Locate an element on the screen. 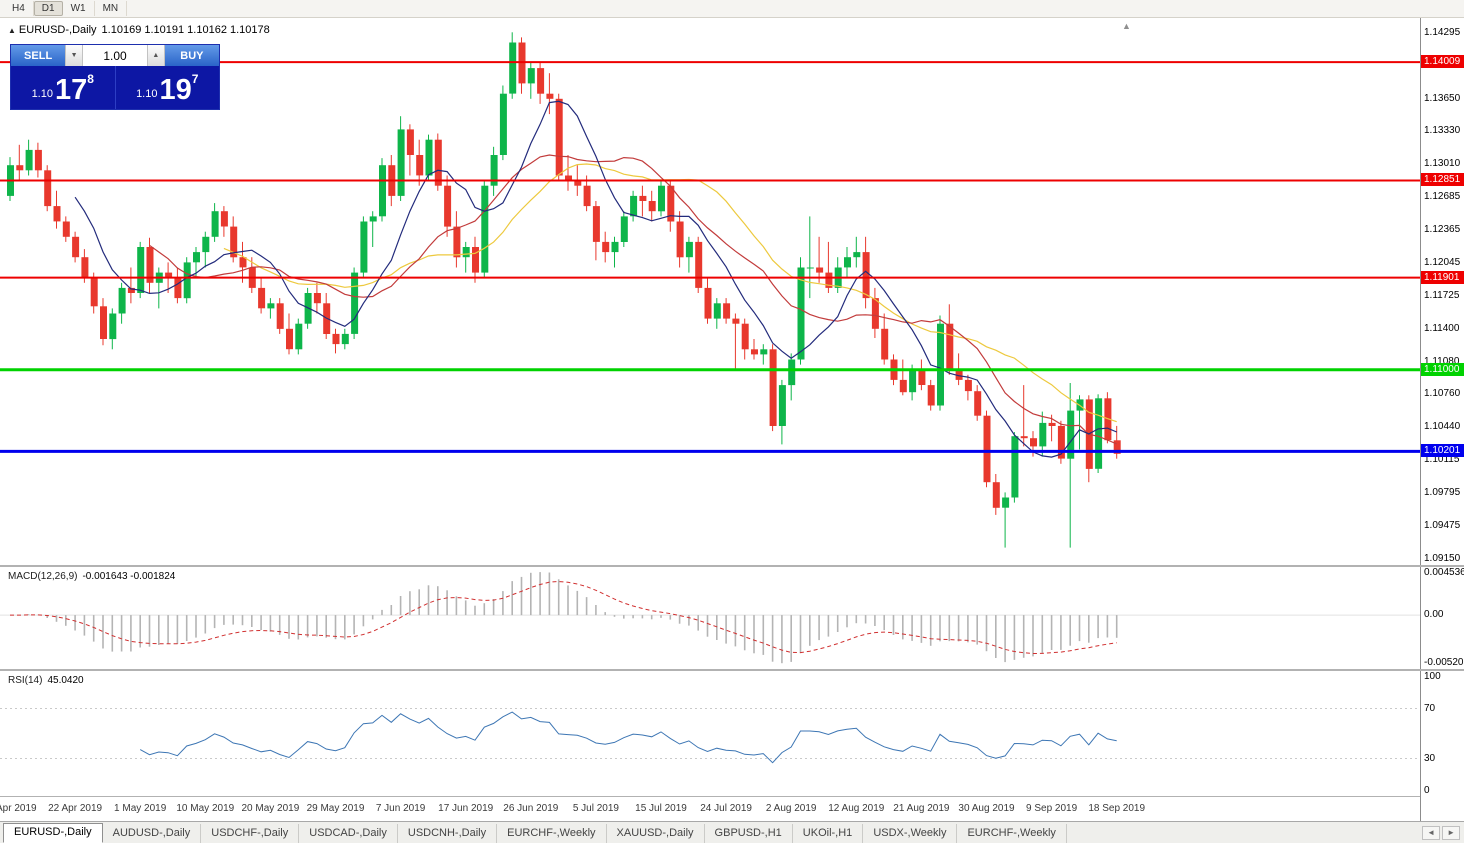 The image size is (1464, 843). date-label: 26 Jun 2019 is located at coordinates (531, 808).